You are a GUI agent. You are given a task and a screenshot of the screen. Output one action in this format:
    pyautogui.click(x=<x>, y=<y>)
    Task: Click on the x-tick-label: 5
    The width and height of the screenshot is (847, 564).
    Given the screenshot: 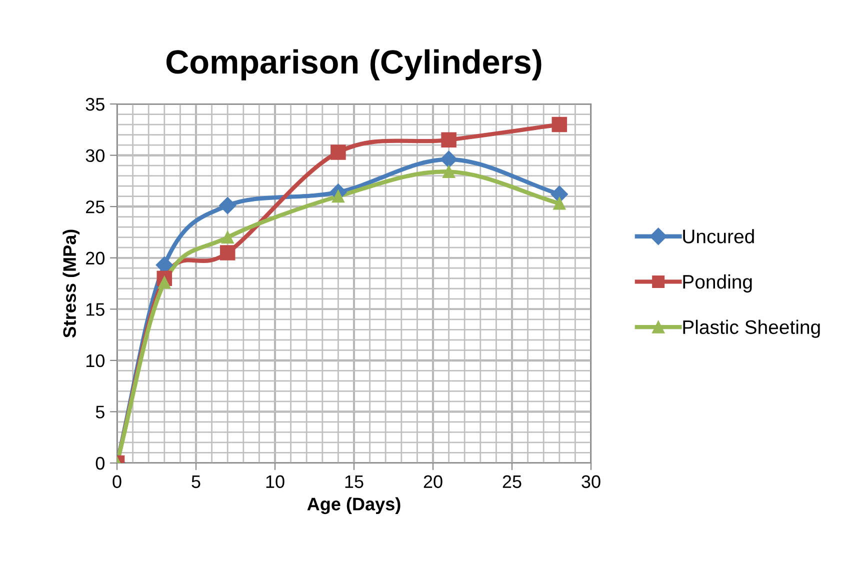 What is the action you would take?
    pyautogui.click(x=196, y=481)
    